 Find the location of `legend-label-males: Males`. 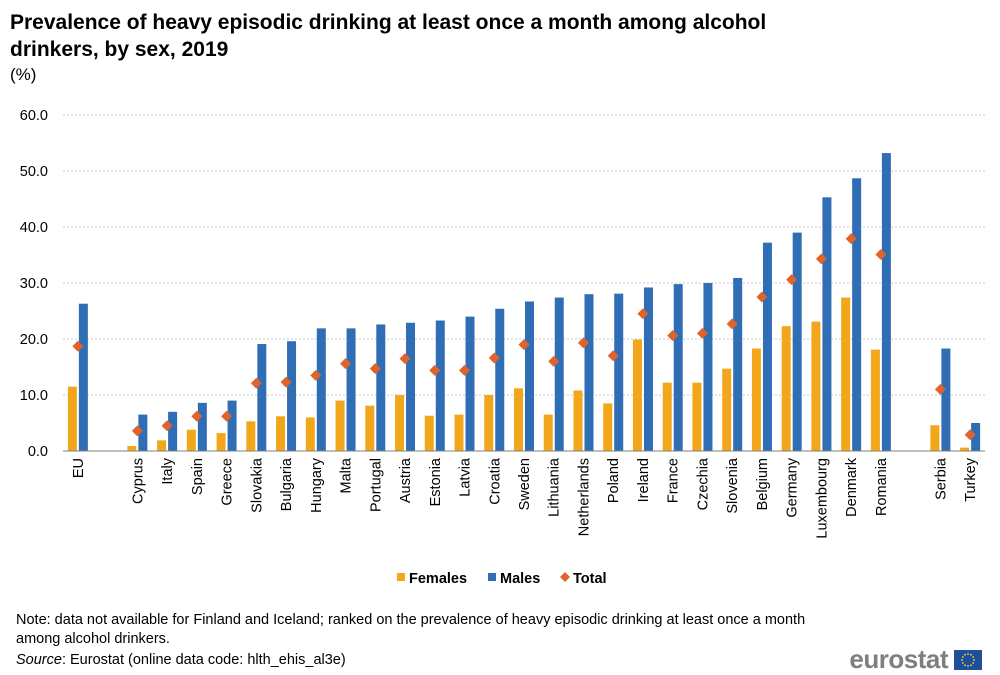

legend-label-males: Males is located at coordinates (520, 579).